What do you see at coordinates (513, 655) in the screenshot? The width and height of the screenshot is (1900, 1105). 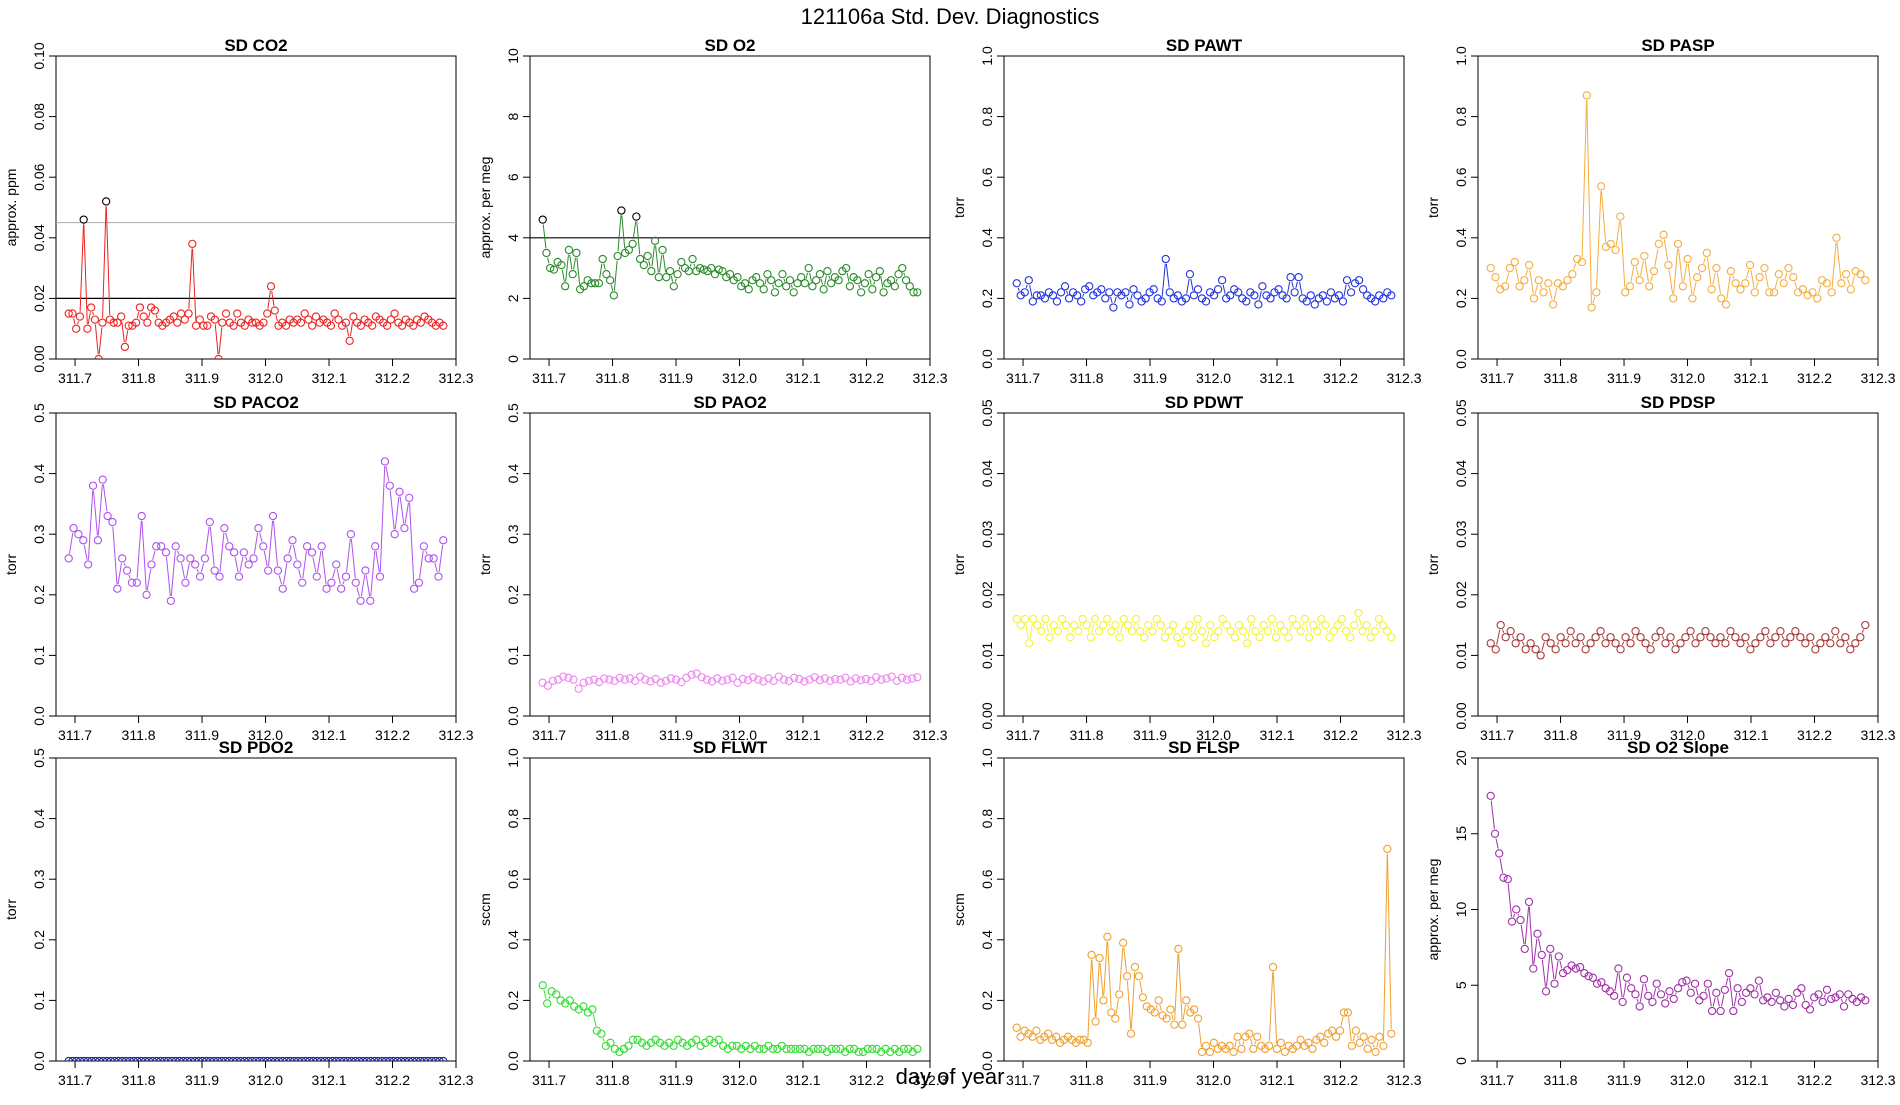 I see `y-tick-label: 0.1` at bounding box center [513, 655].